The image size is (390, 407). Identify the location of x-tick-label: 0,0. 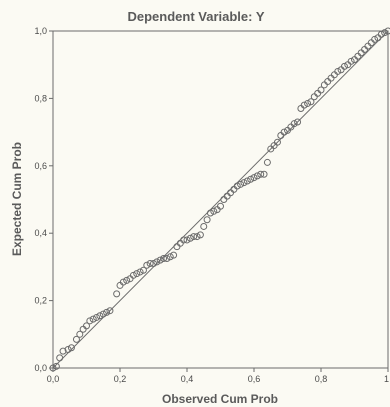
(53, 379).